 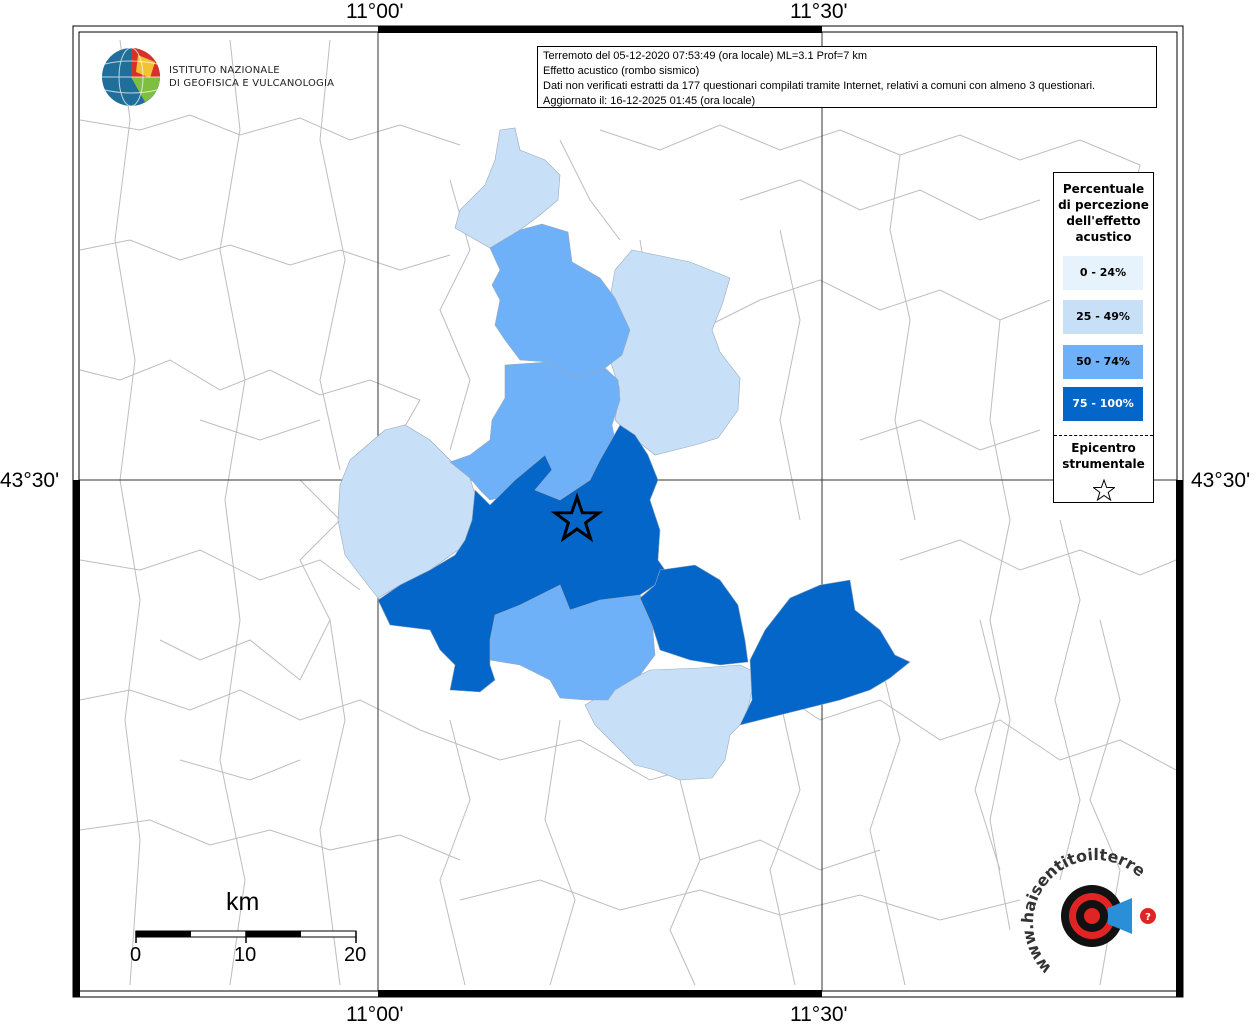 I want to click on legend-epicenter-line: strumentale, so click(x=1103, y=464).